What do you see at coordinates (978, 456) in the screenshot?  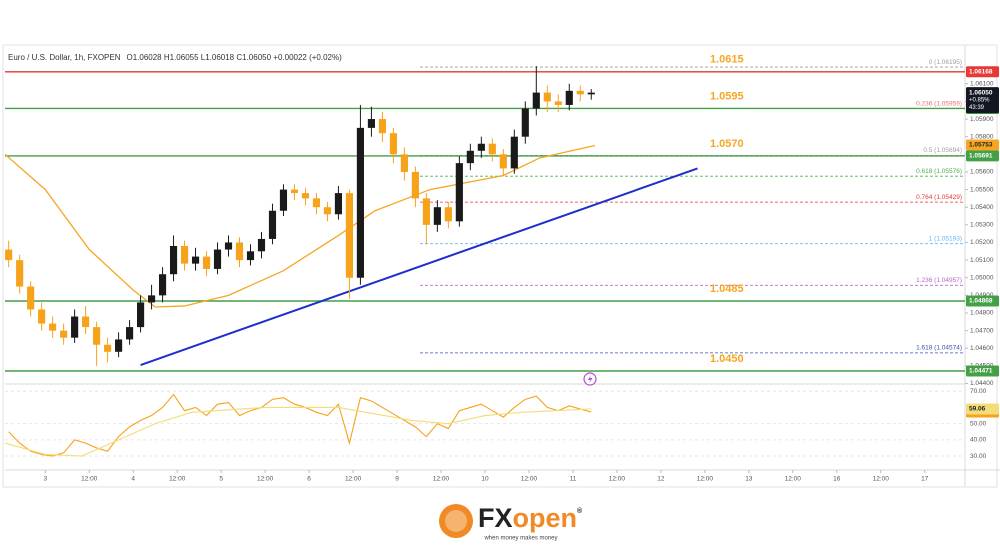 I see `rsi-tick-label: 30.00` at bounding box center [978, 456].